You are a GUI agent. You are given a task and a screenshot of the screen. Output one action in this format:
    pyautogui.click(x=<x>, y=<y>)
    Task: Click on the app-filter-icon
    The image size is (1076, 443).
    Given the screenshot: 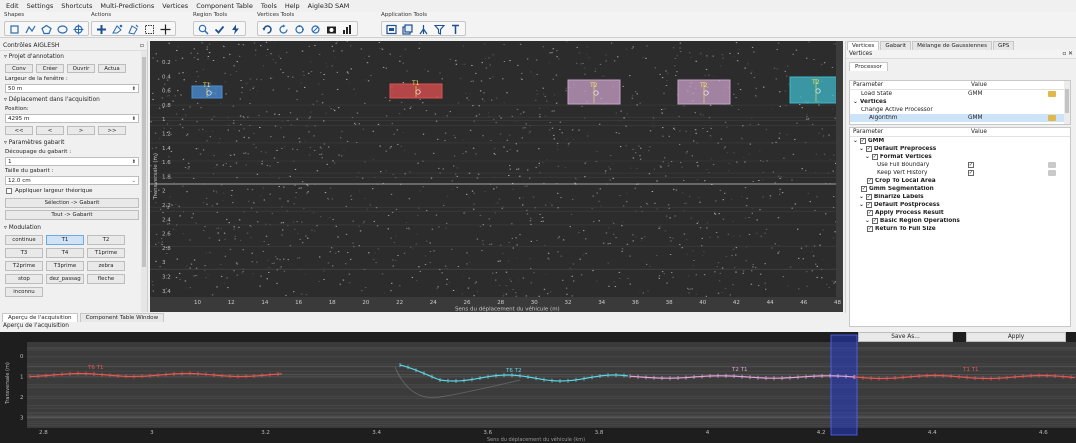 What is the action you would take?
    pyautogui.click(x=439, y=29)
    